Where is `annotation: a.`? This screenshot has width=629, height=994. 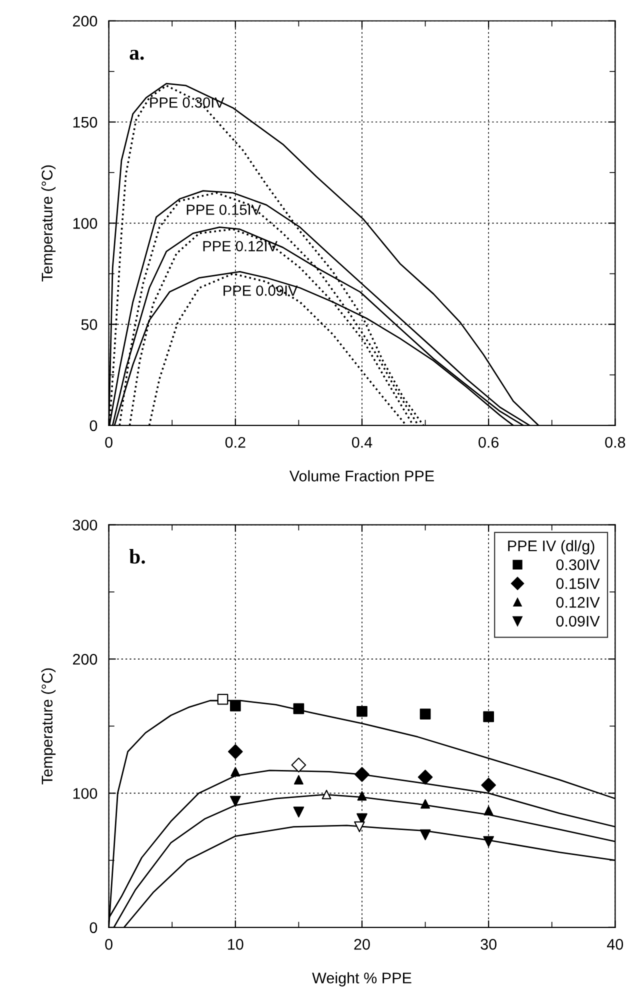 annotation: a. is located at coordinates (137, 55).